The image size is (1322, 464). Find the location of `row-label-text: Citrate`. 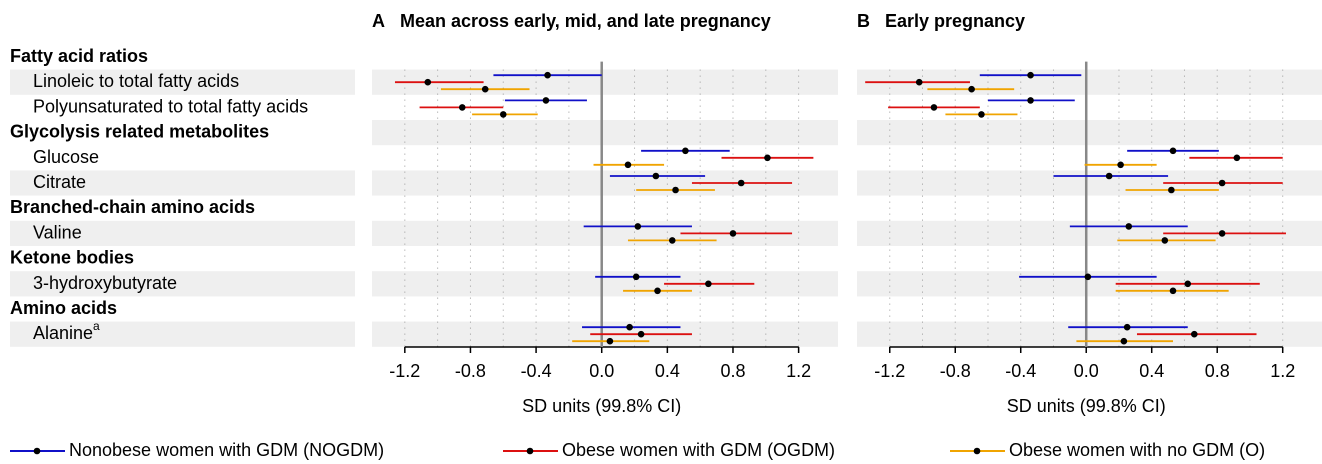

row-label-text: Citrate is located at coordinates (59, 182).